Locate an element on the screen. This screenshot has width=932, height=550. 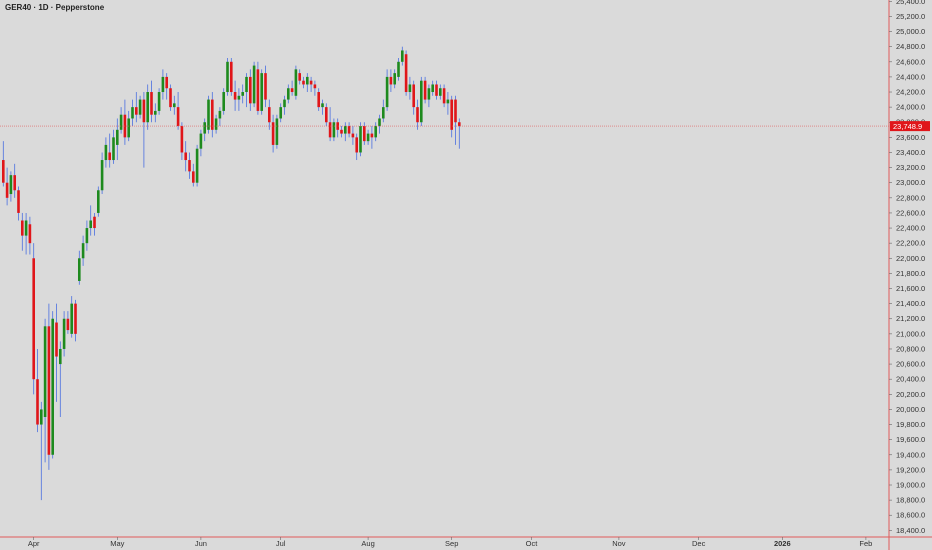
y-tick-label: 23,200.0 is located at coordinates (910, 167).